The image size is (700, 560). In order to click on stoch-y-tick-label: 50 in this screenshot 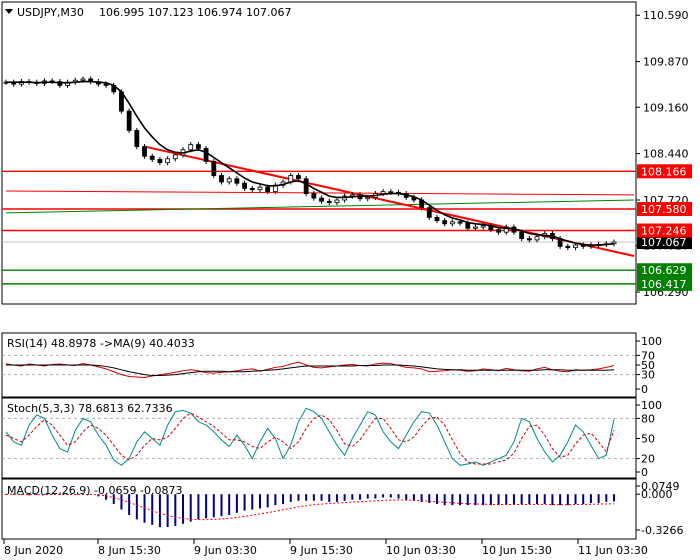, I will do `click(648, 439)`.